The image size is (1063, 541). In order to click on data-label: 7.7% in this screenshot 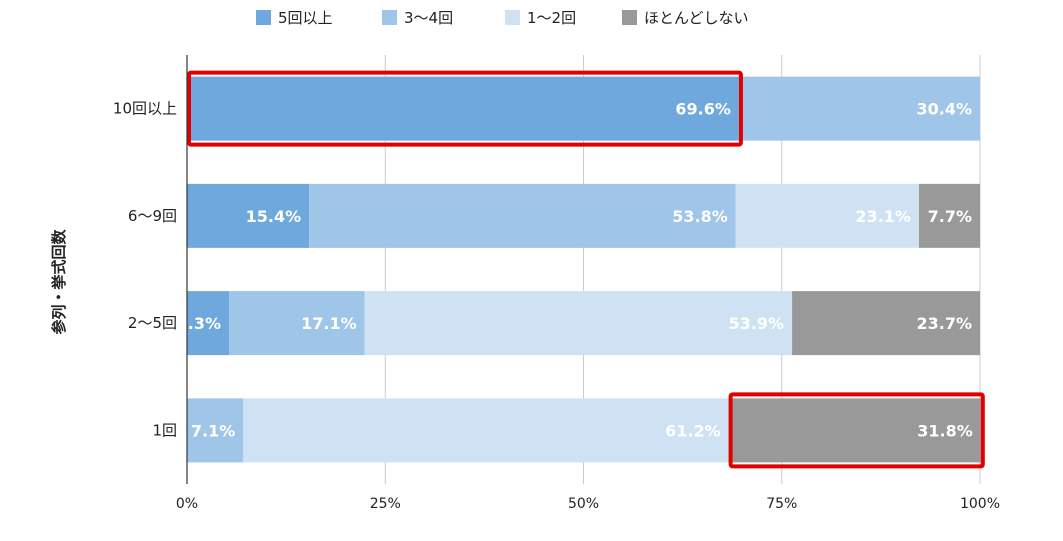, I will do `click(950, 216)`.